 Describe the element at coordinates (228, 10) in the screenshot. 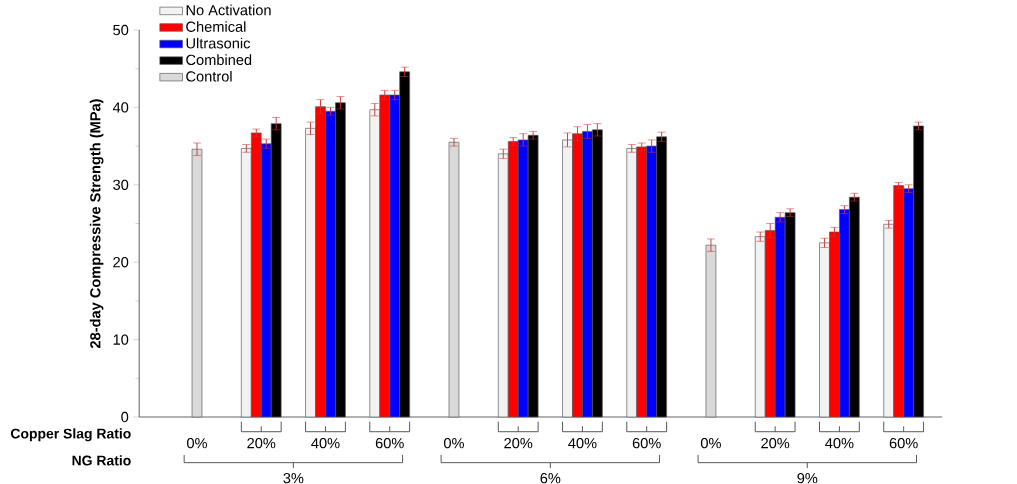

I see `legend-label: No Activation` at that location.